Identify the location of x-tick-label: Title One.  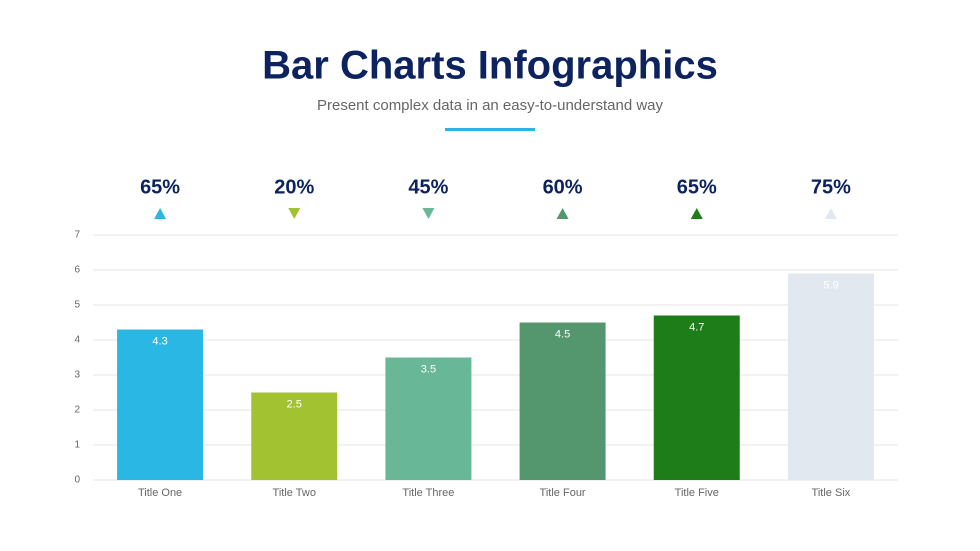
(160, 493).